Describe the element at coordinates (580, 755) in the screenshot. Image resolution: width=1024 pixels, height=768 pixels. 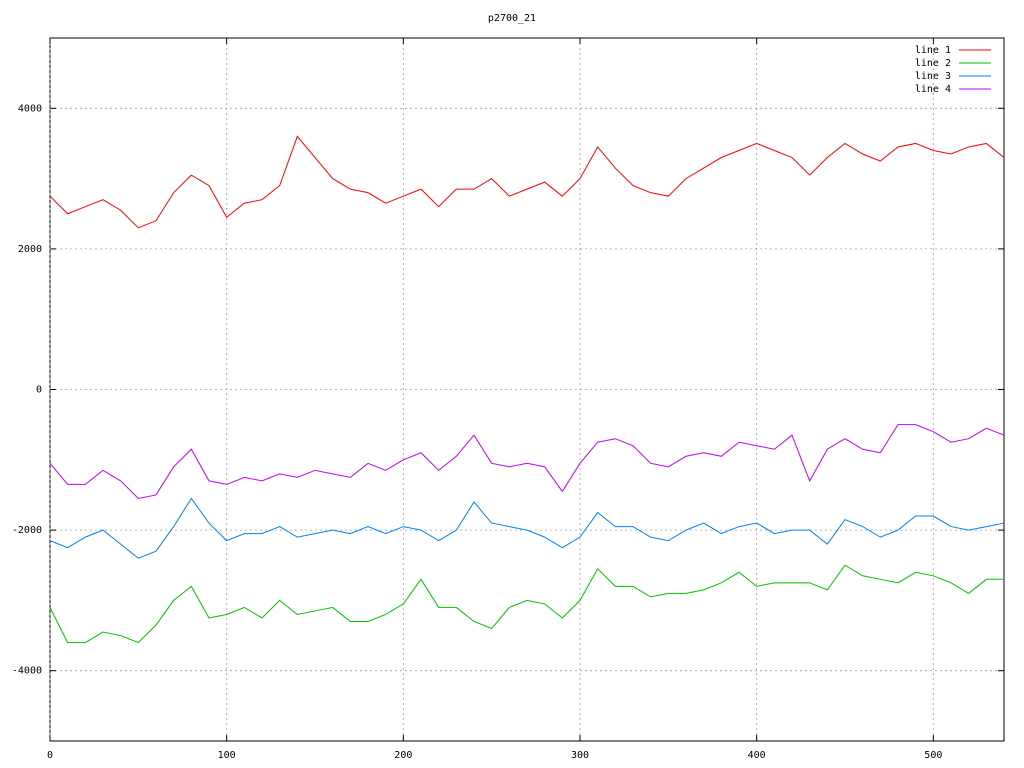
I see `x-tick-label: 300` at that location.